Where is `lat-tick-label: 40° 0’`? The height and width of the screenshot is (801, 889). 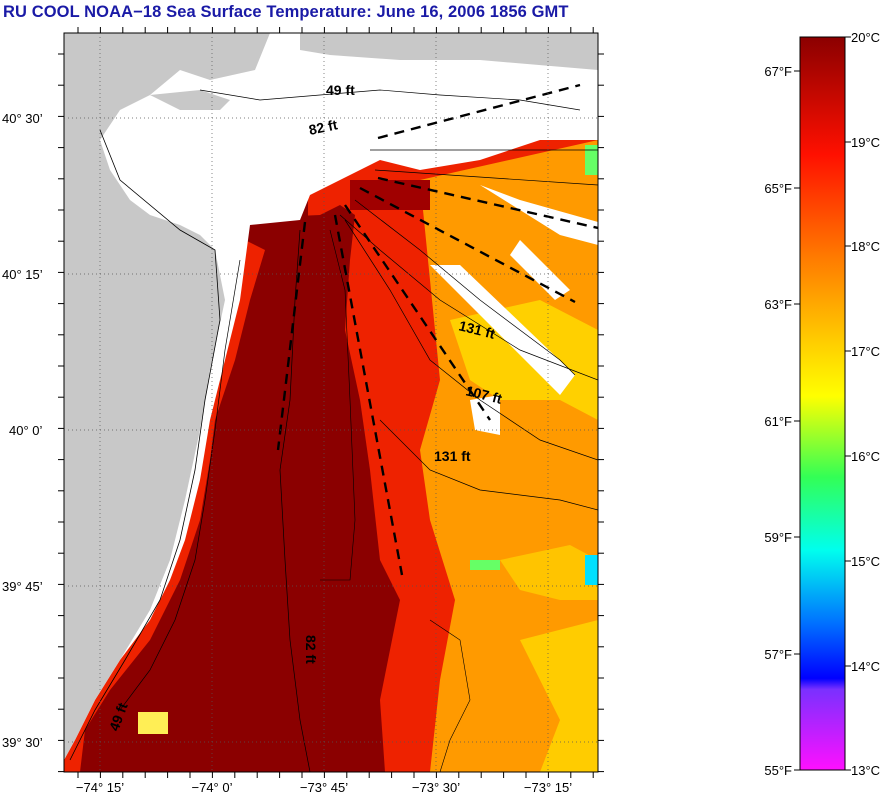
lat-tick-label: 40° 0’ is located at coordinates (26, 430).